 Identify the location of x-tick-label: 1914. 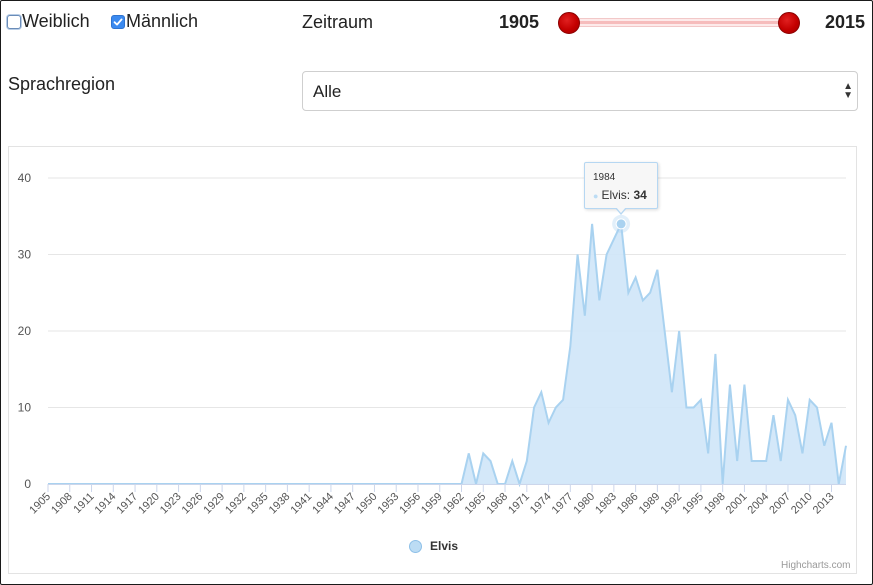
(106, 504).